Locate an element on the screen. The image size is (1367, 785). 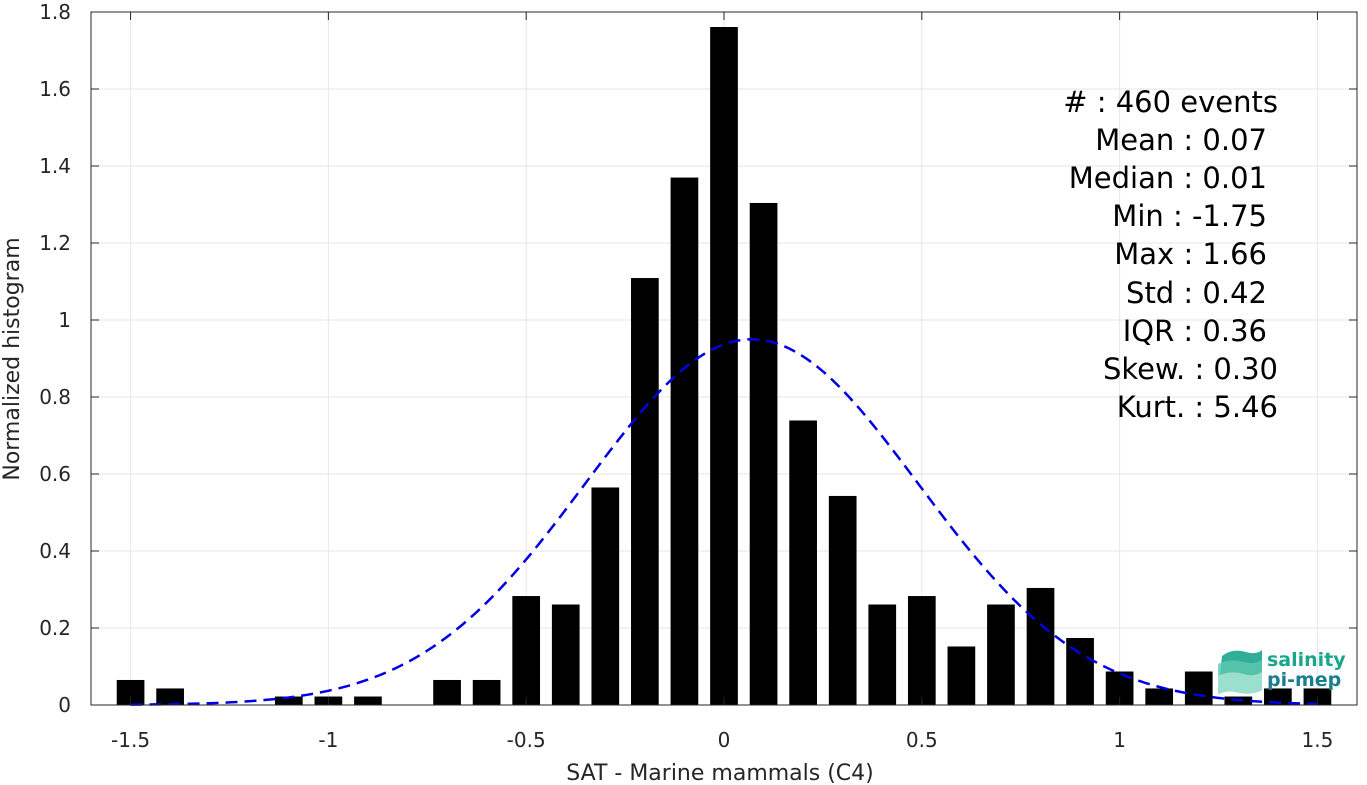
x-tick-label: 1.5 is located at coordinates (1318, 740).